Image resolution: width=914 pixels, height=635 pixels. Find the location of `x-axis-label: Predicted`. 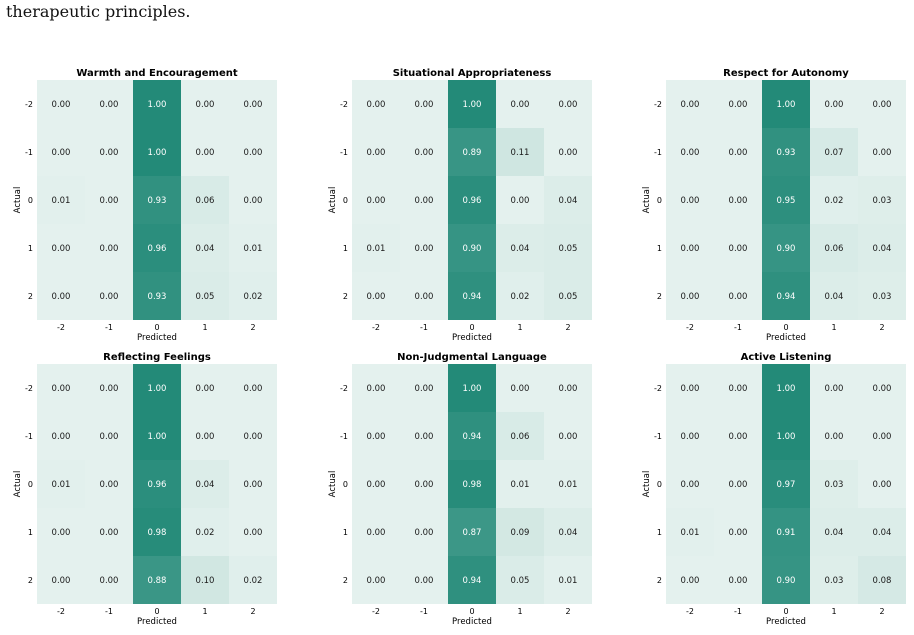

x-axis-label: Predicted is located at coordinates (157, 338).